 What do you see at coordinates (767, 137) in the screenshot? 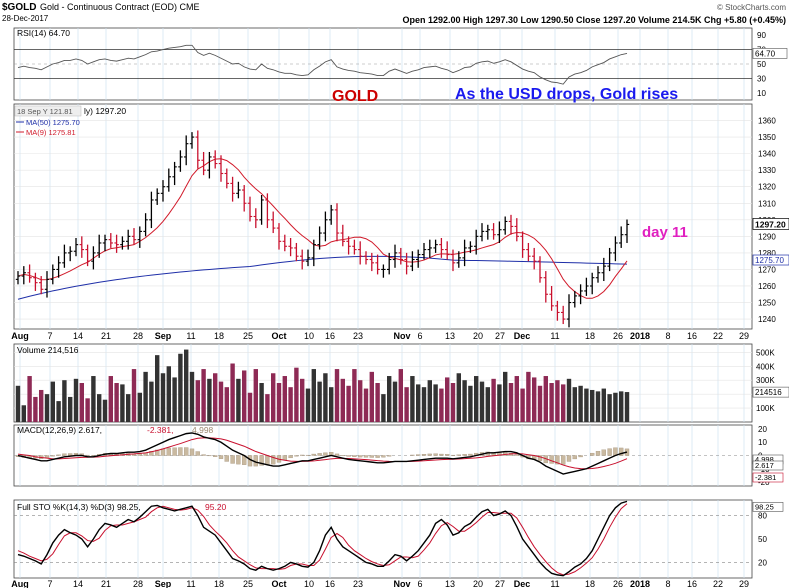
I see `price-tick-label: 1350` at bounding box center [767, 137].